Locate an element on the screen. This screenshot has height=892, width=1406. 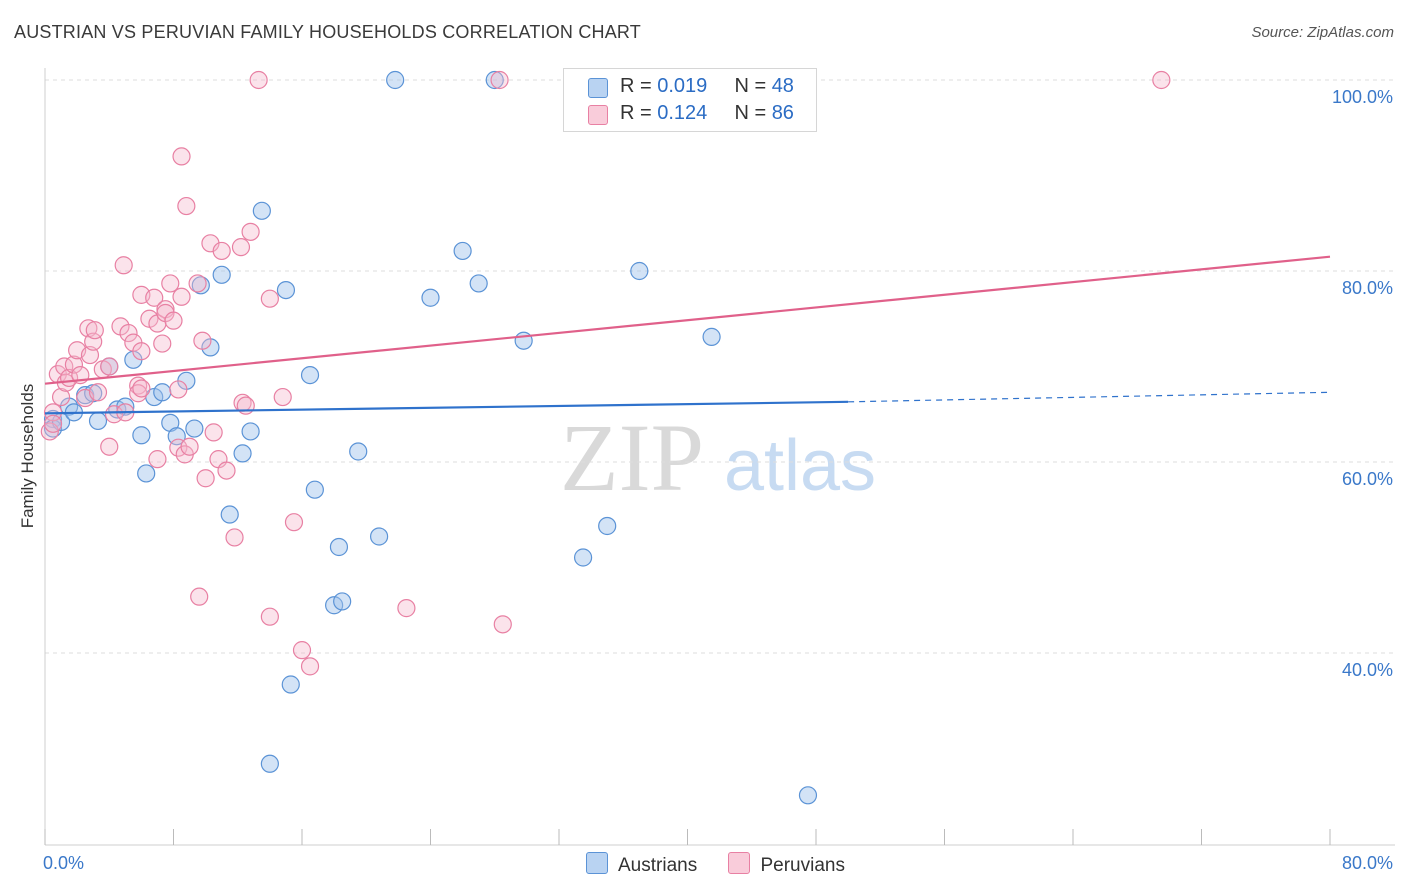
legend-item-austrians: Austrians is located at coordinates (641, 864).